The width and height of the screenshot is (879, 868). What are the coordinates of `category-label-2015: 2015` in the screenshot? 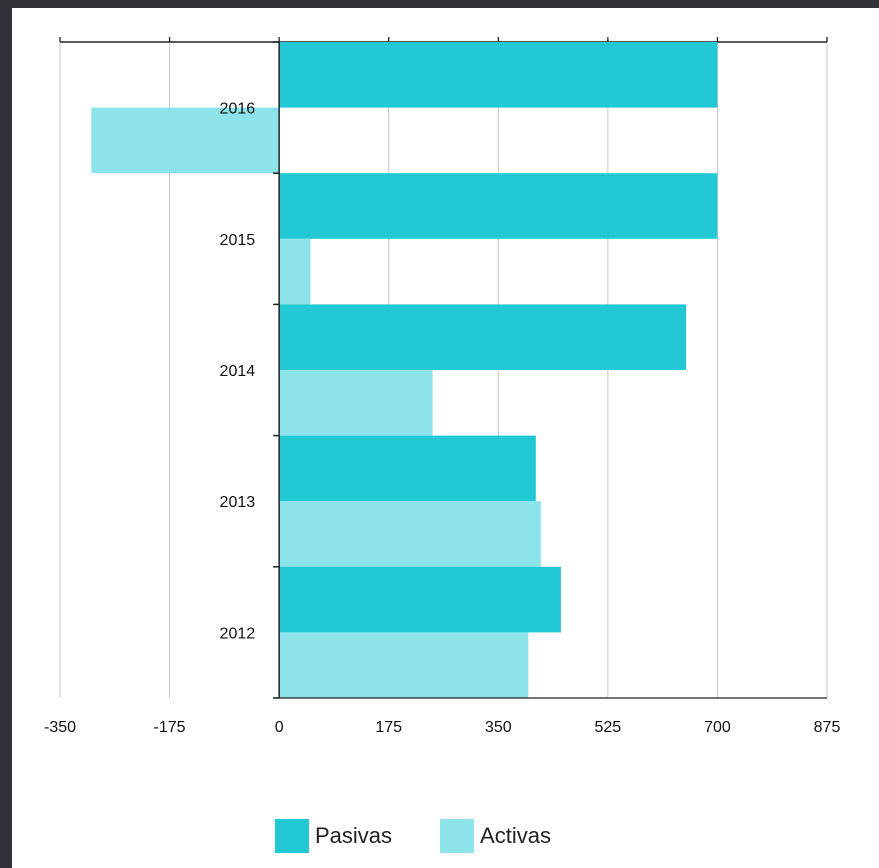 It's located at (238, 240).